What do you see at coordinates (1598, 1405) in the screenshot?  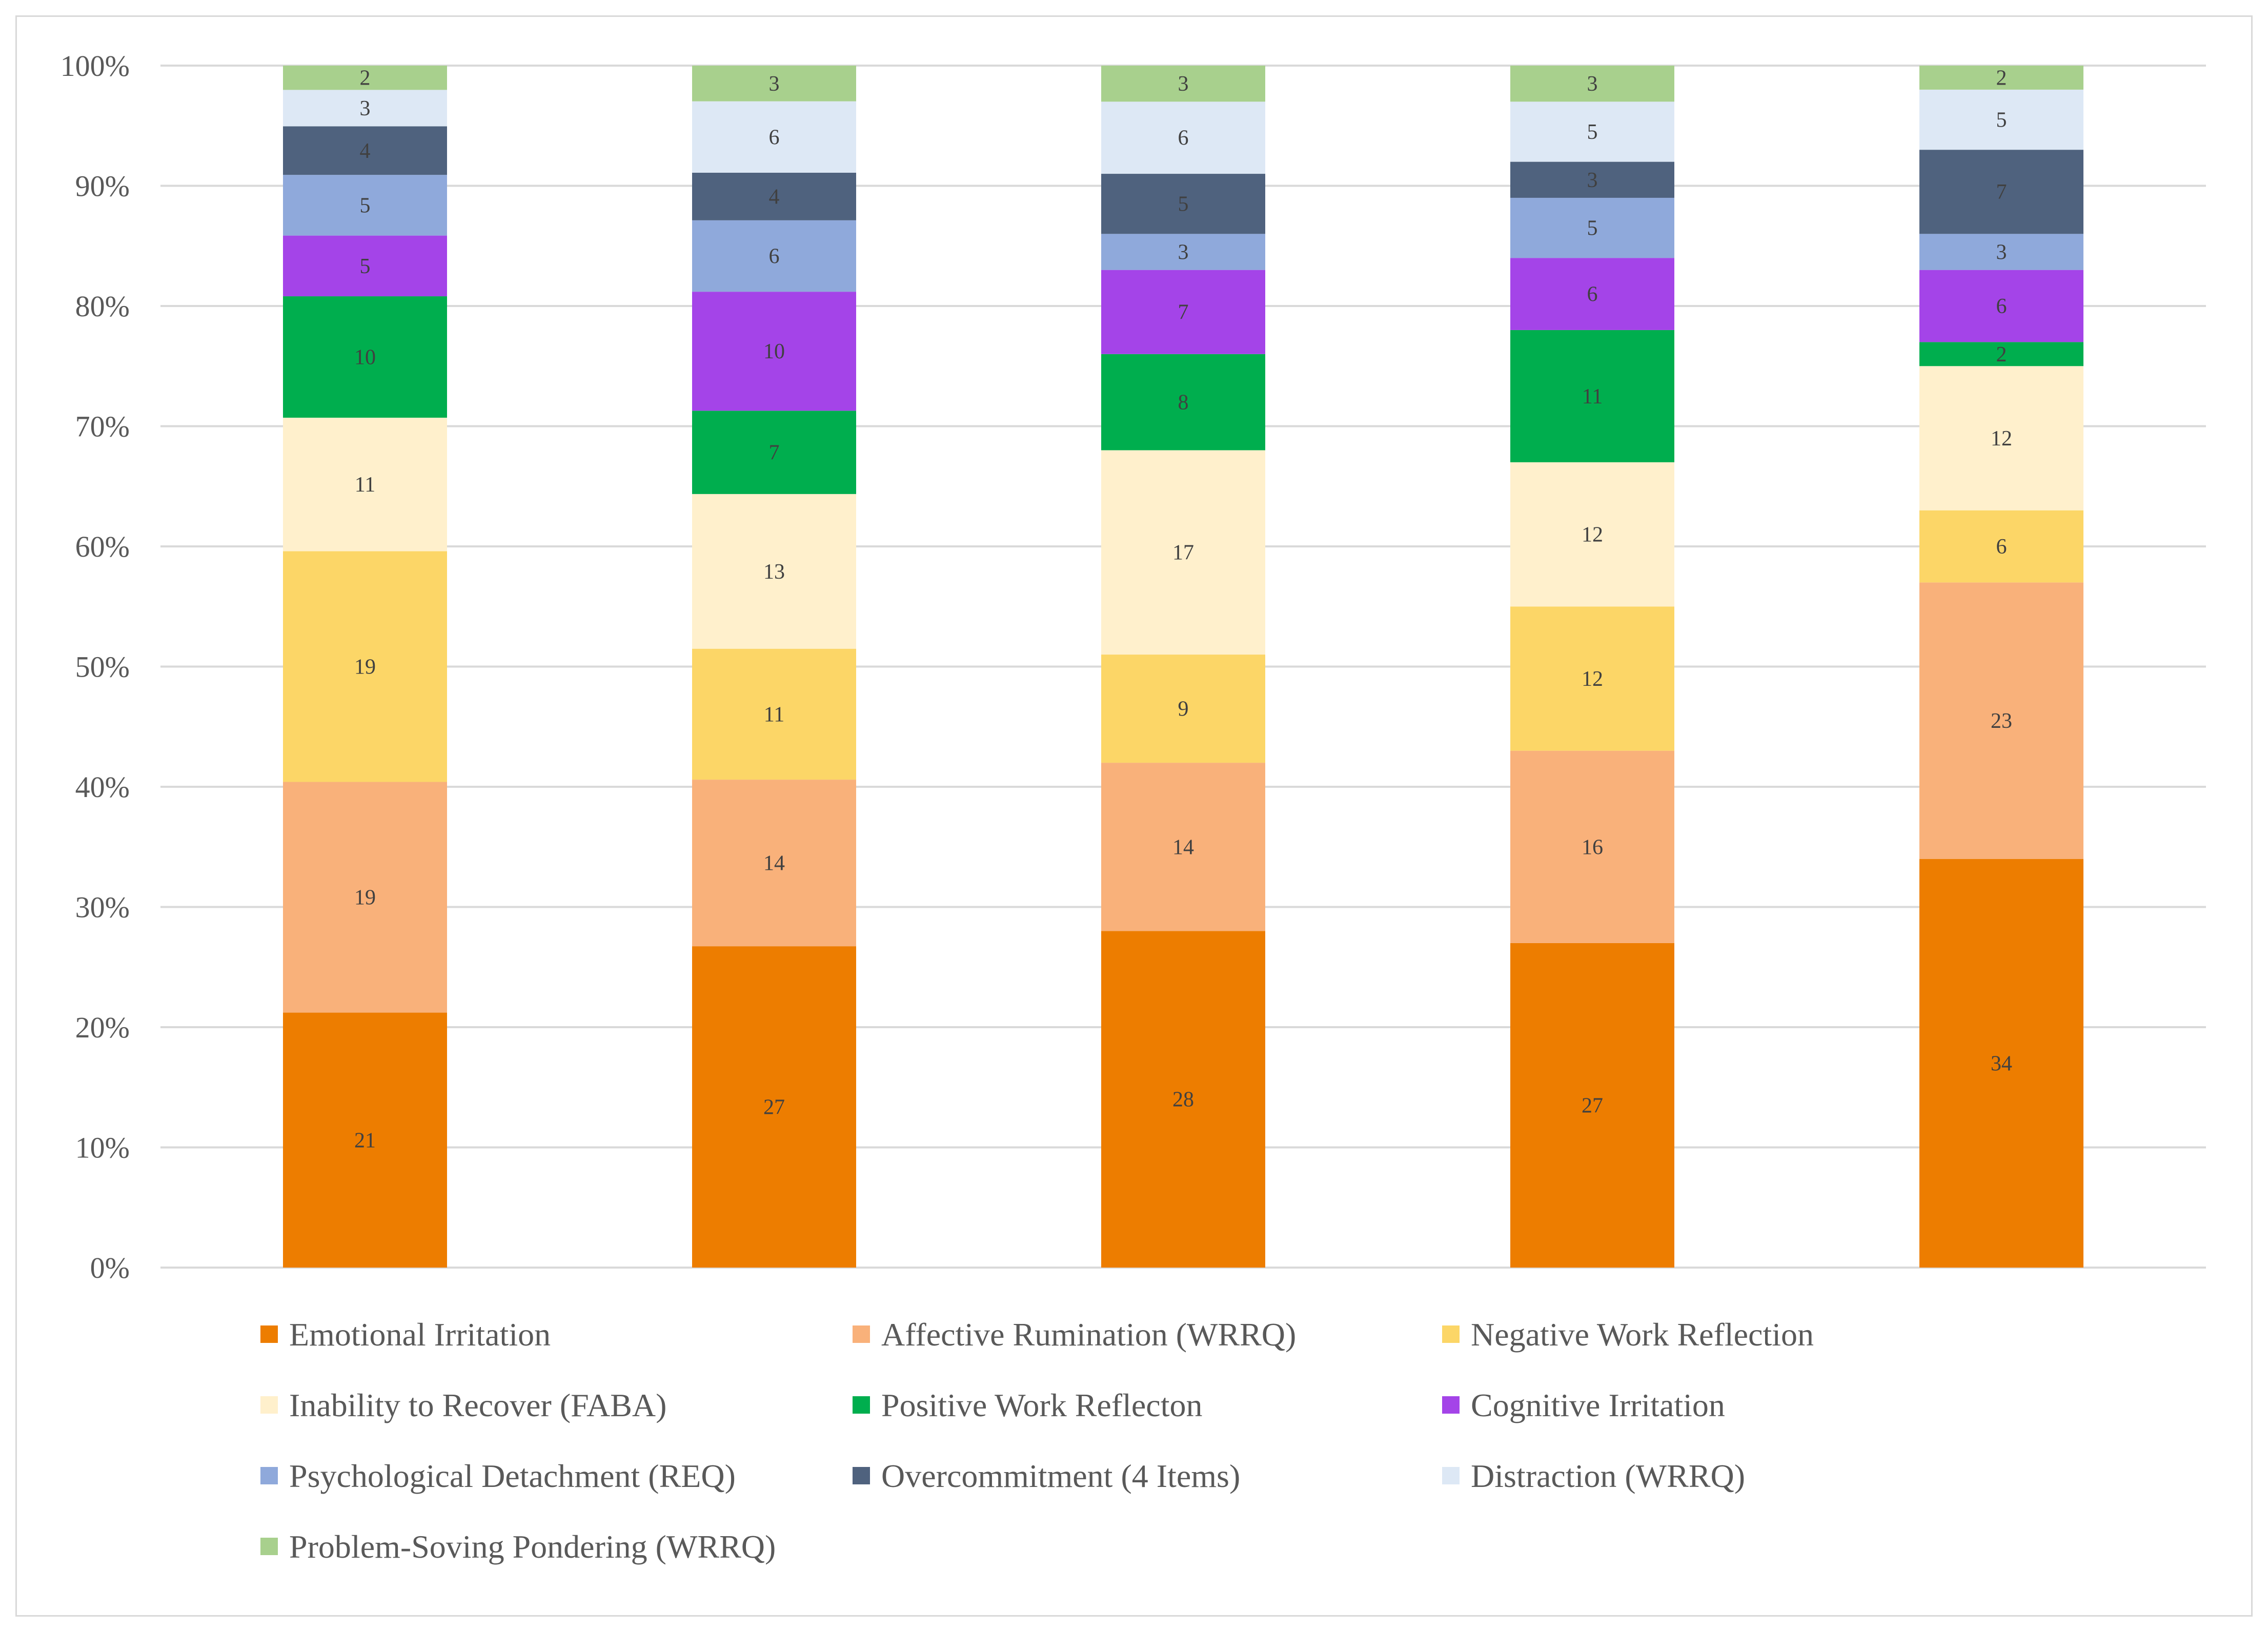 I see `legend-label: Cognitive Irritation` at bounding box center [1598, 1405].